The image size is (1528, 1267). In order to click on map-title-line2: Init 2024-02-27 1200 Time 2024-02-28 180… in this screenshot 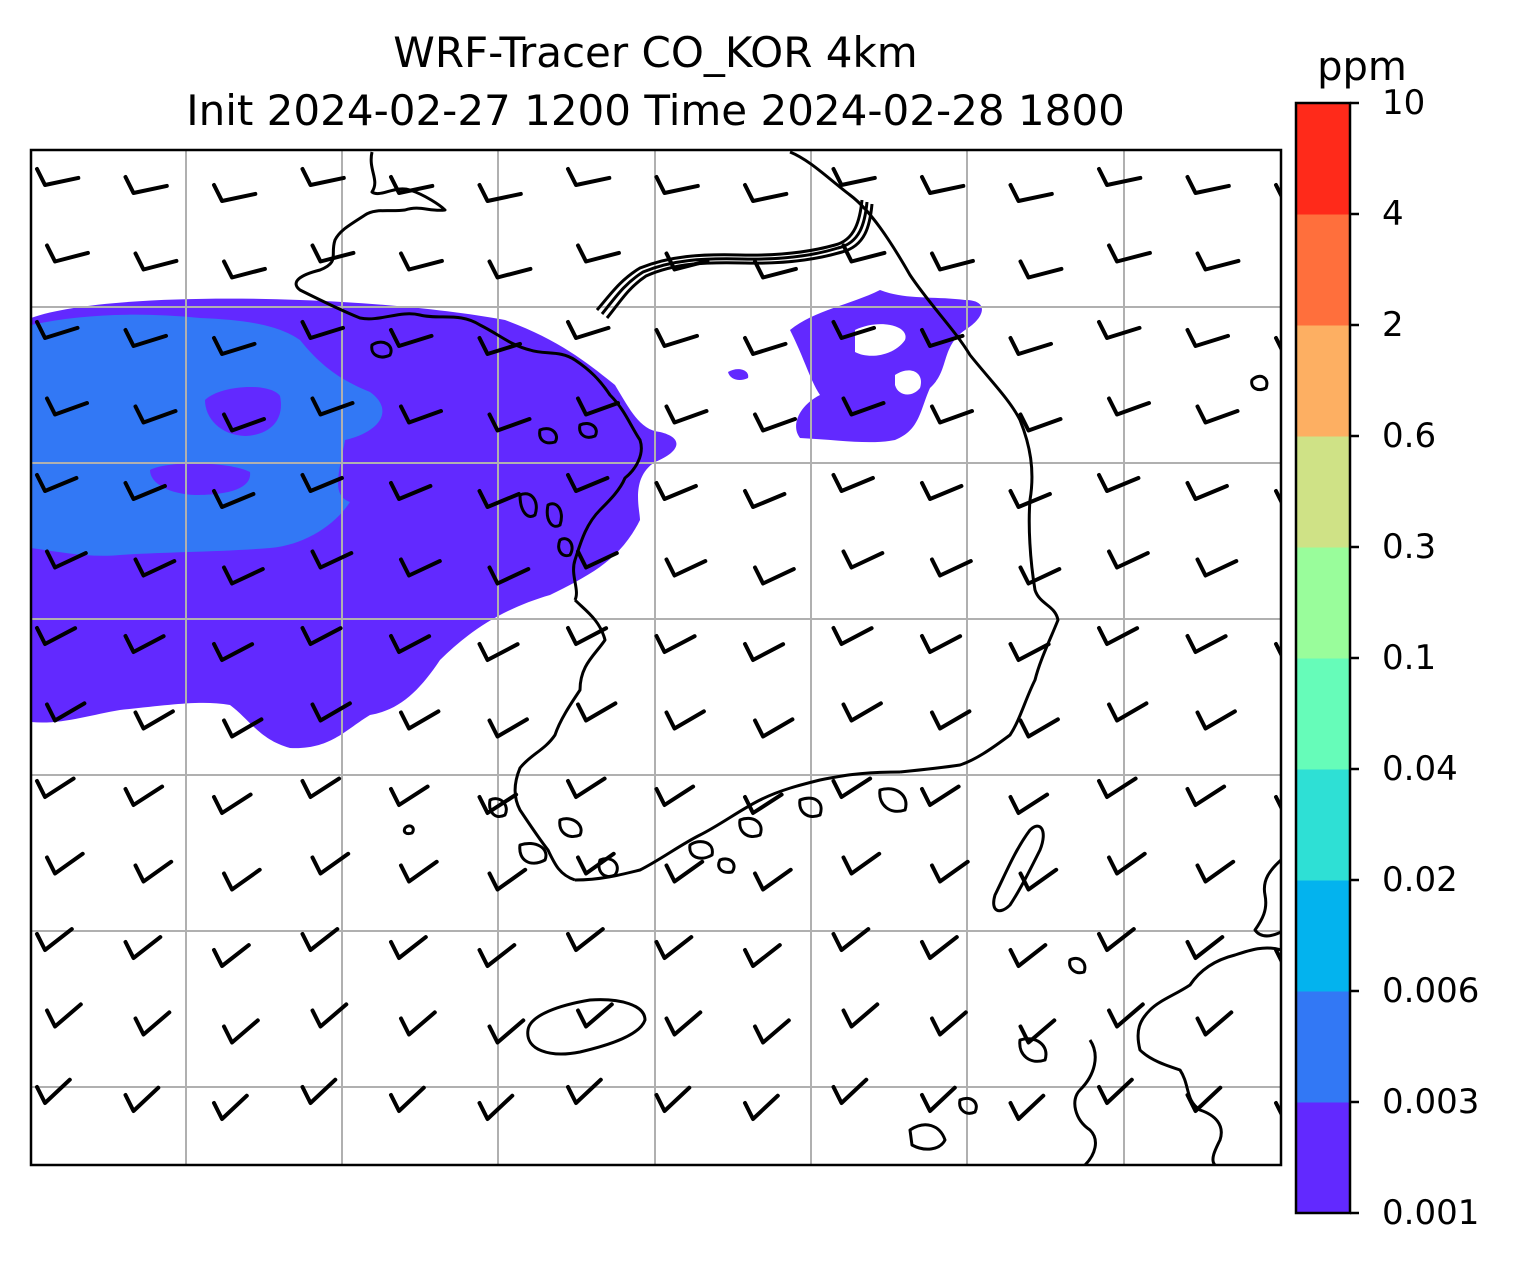, I will do `click(655, 110)`.